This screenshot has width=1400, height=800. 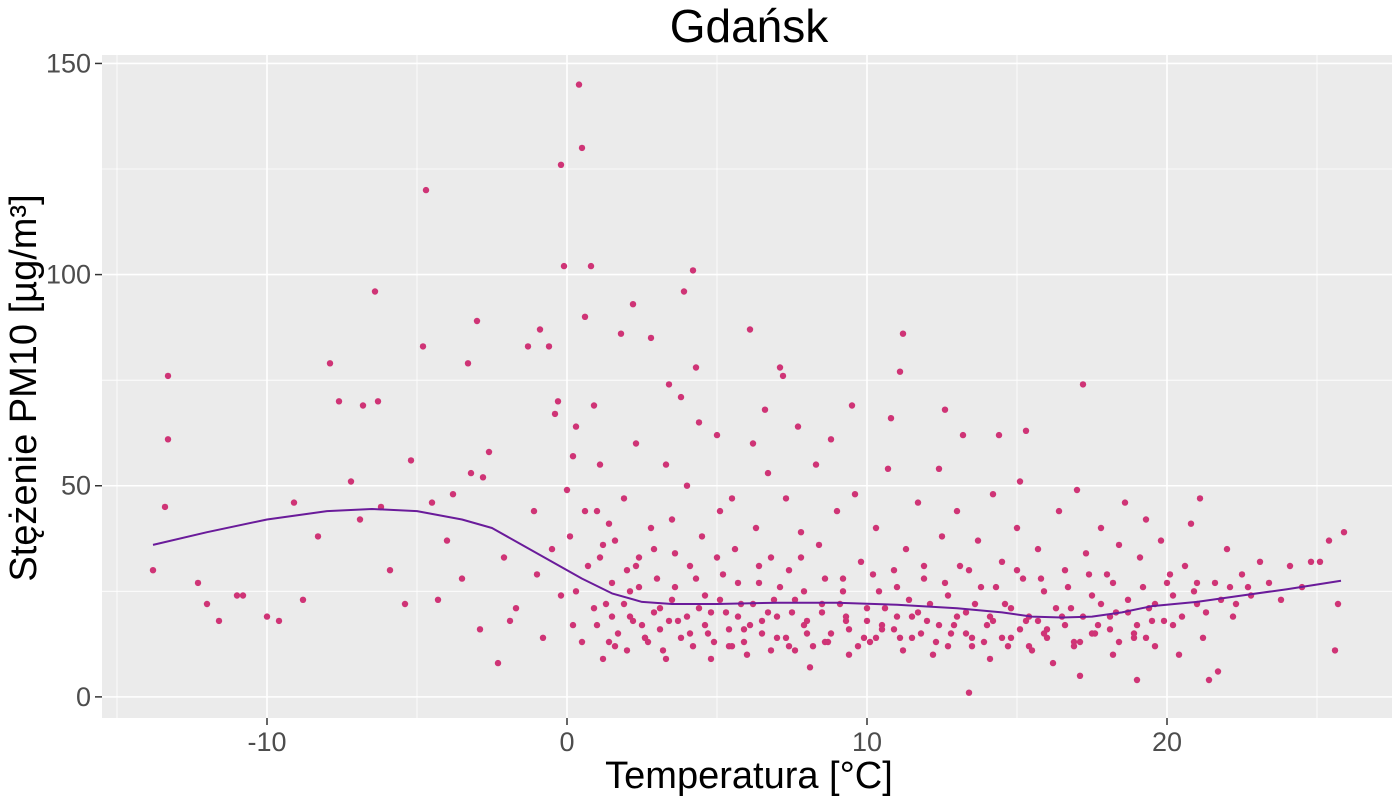 What do you see at coordinates (83, 697) in the screenshot?
I see `y-tick-label: 0` at bounding box center [83, 697].